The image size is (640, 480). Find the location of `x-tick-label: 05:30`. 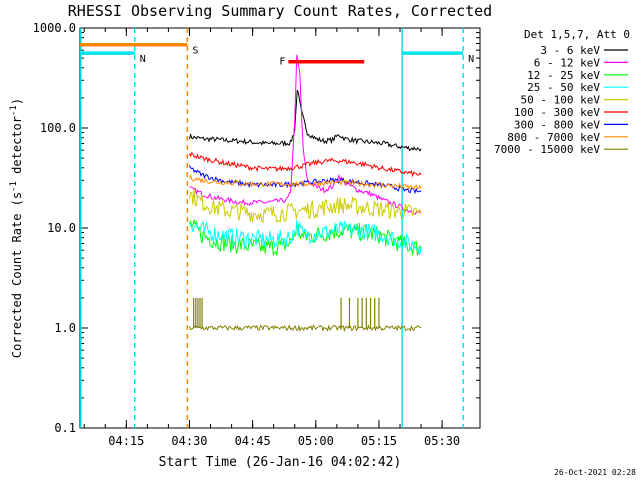

x-tick-label: 05:30 is located at coordinates (442, 441).